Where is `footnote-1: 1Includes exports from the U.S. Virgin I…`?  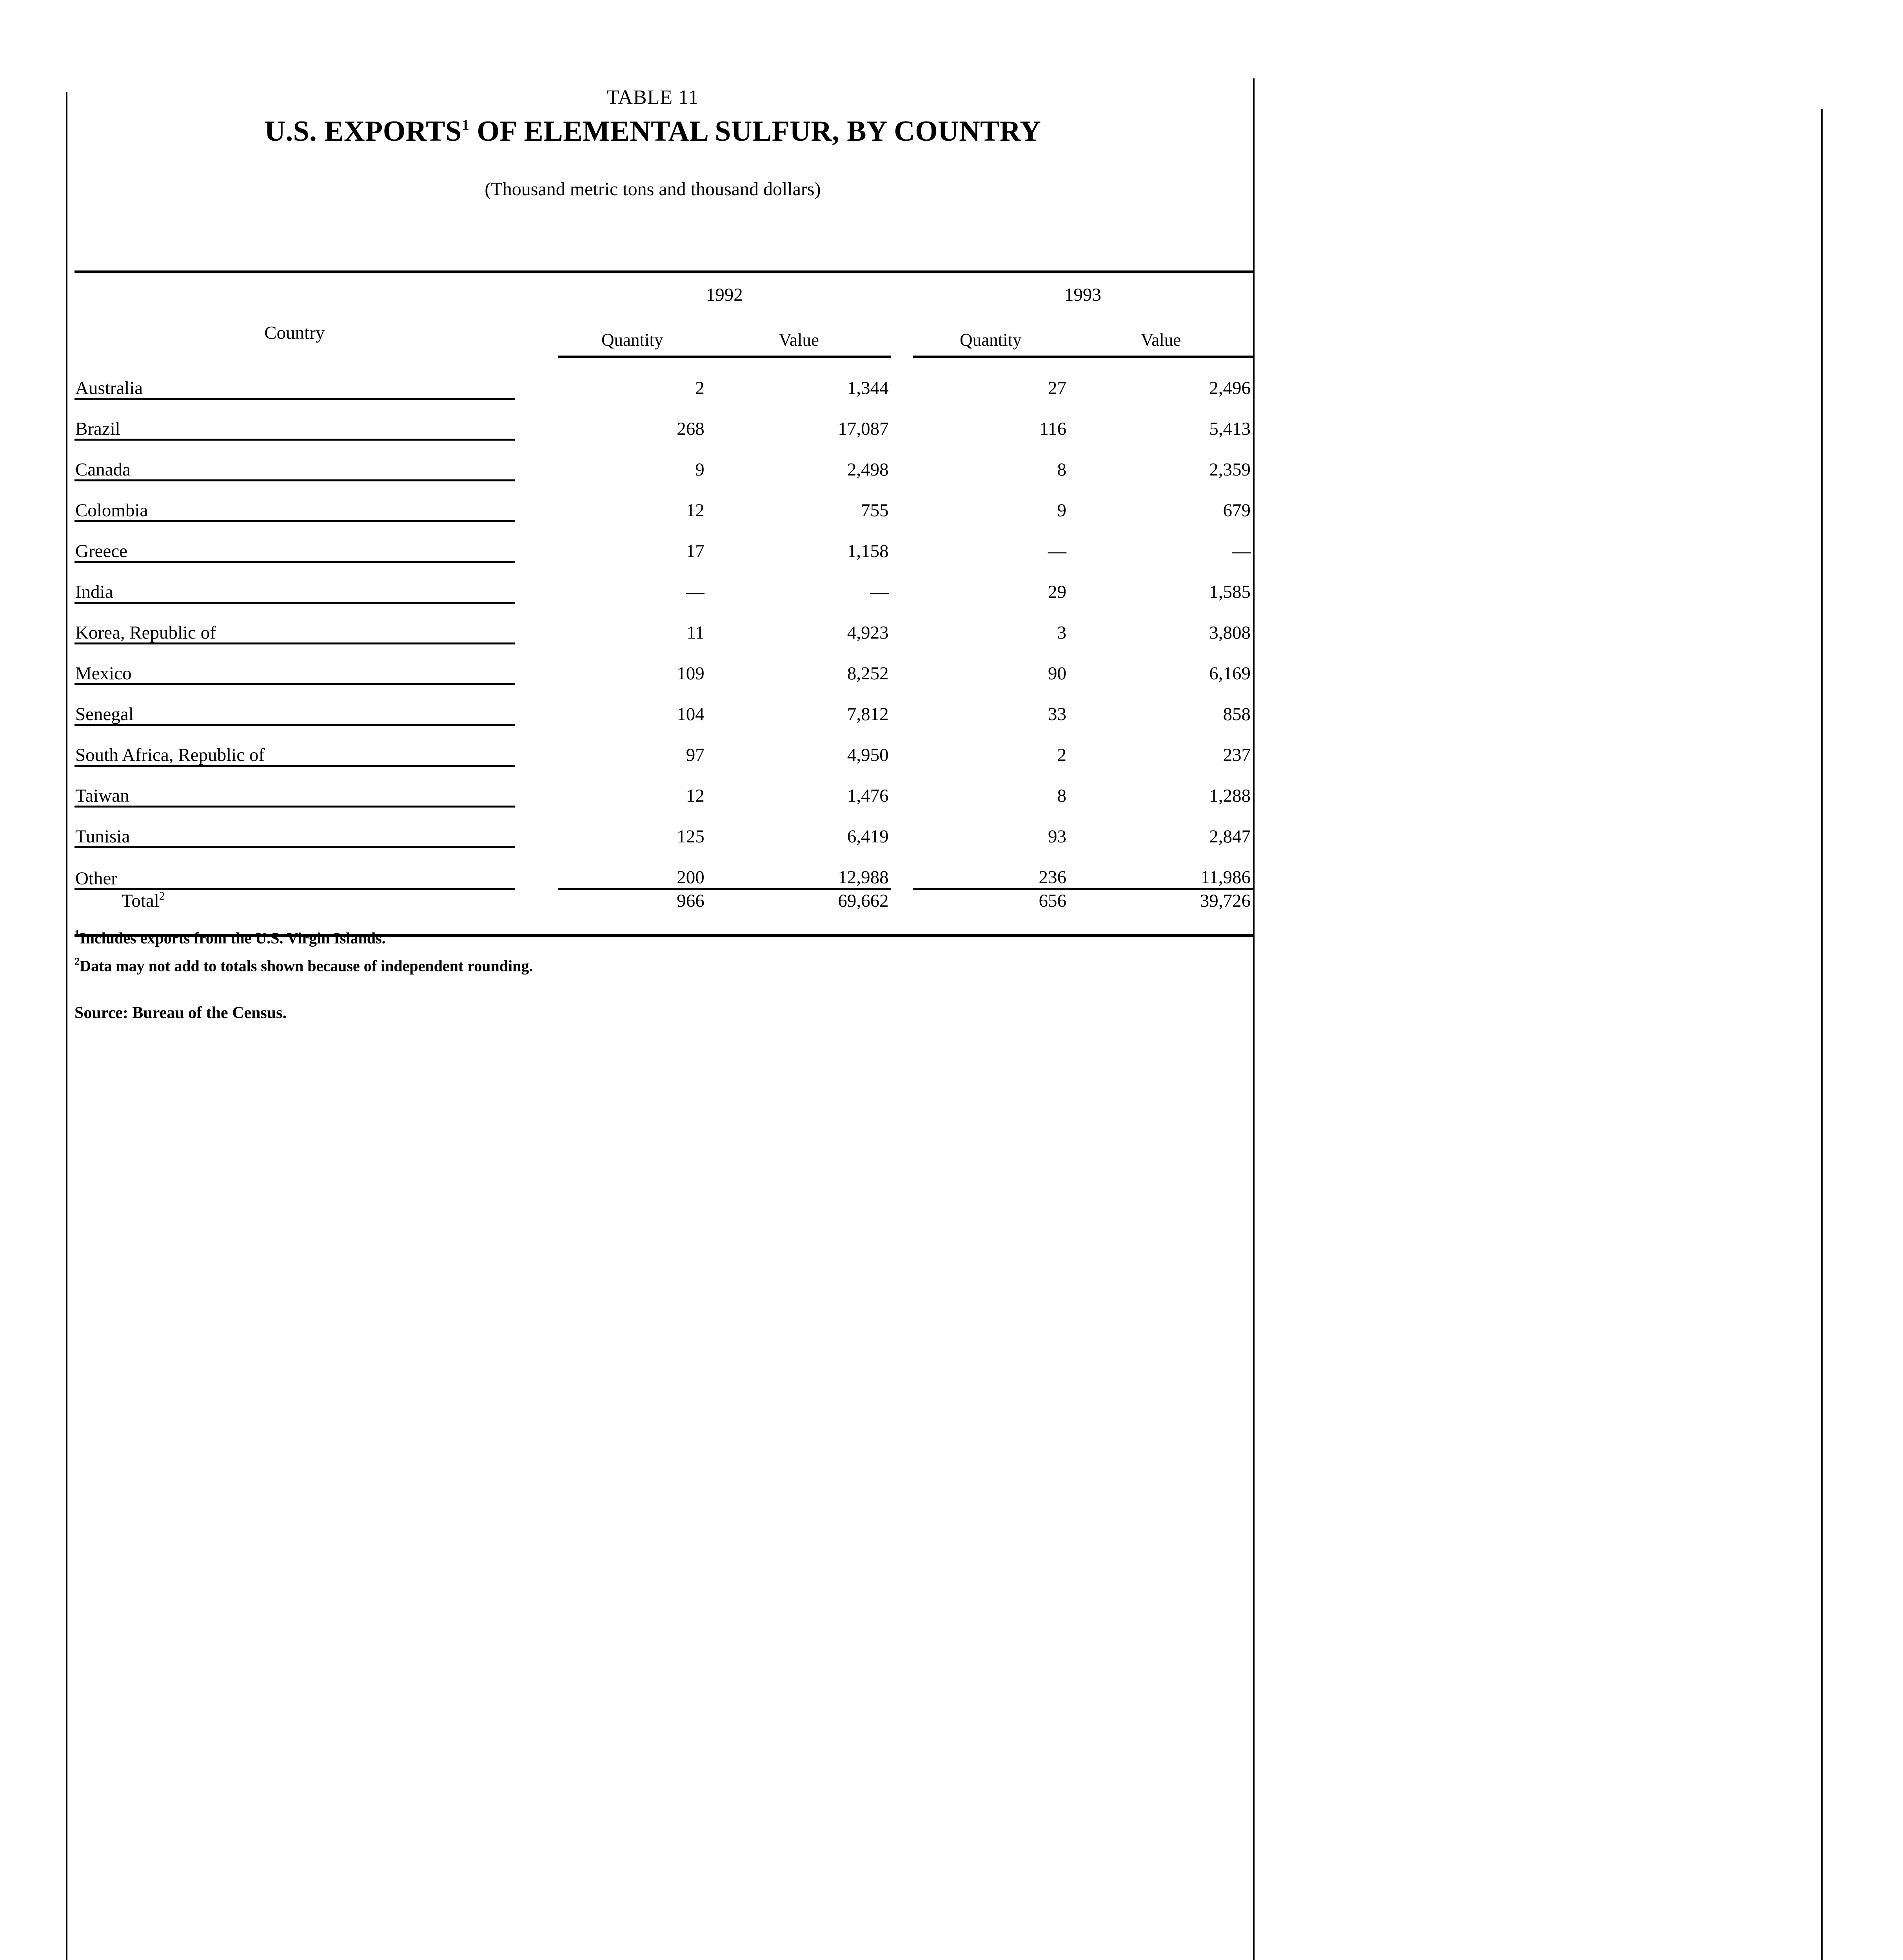 footnote-1: 1Includes exports from the U.S. Virgin I… is located at coordinates (652, 937).